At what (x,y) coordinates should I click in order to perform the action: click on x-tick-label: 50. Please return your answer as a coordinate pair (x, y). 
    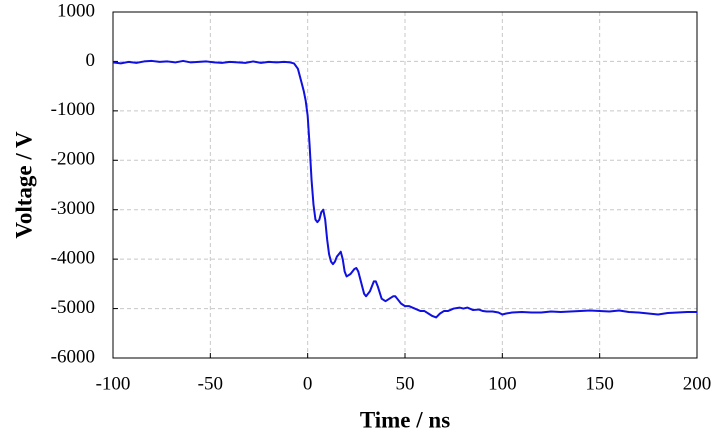
    Looking at the image, I should click on (405, 383).